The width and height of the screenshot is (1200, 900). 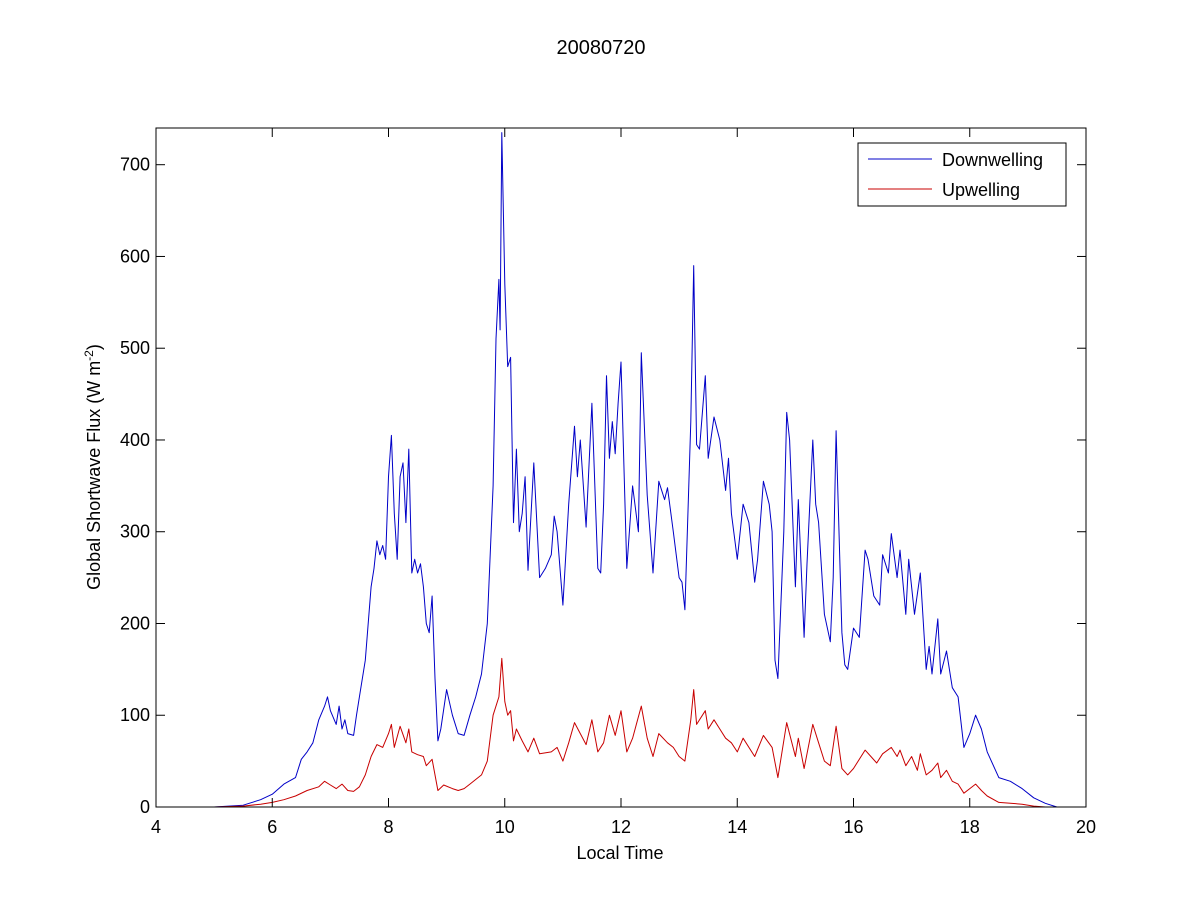 What do you see at coordinates (981, 190) in the screenshot?
I see `legend-label-upwelling: Upwelling` at bounding box center [981, 190].